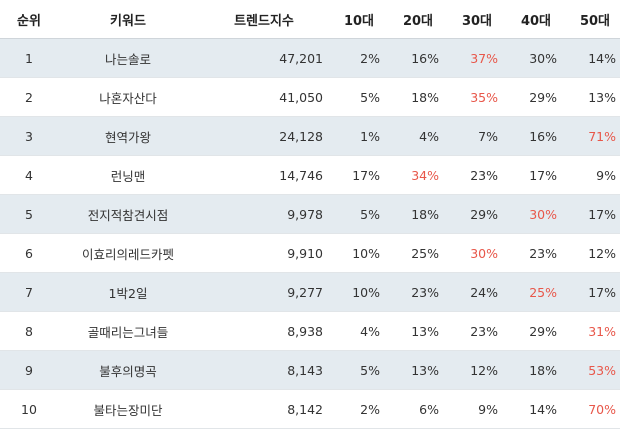 The width and height of the screenshot is (620, 429). Describe the element at coordinates (128, 253) in the screenshot. I see `keyword-cell: 이효리의레드카펫` at that location.